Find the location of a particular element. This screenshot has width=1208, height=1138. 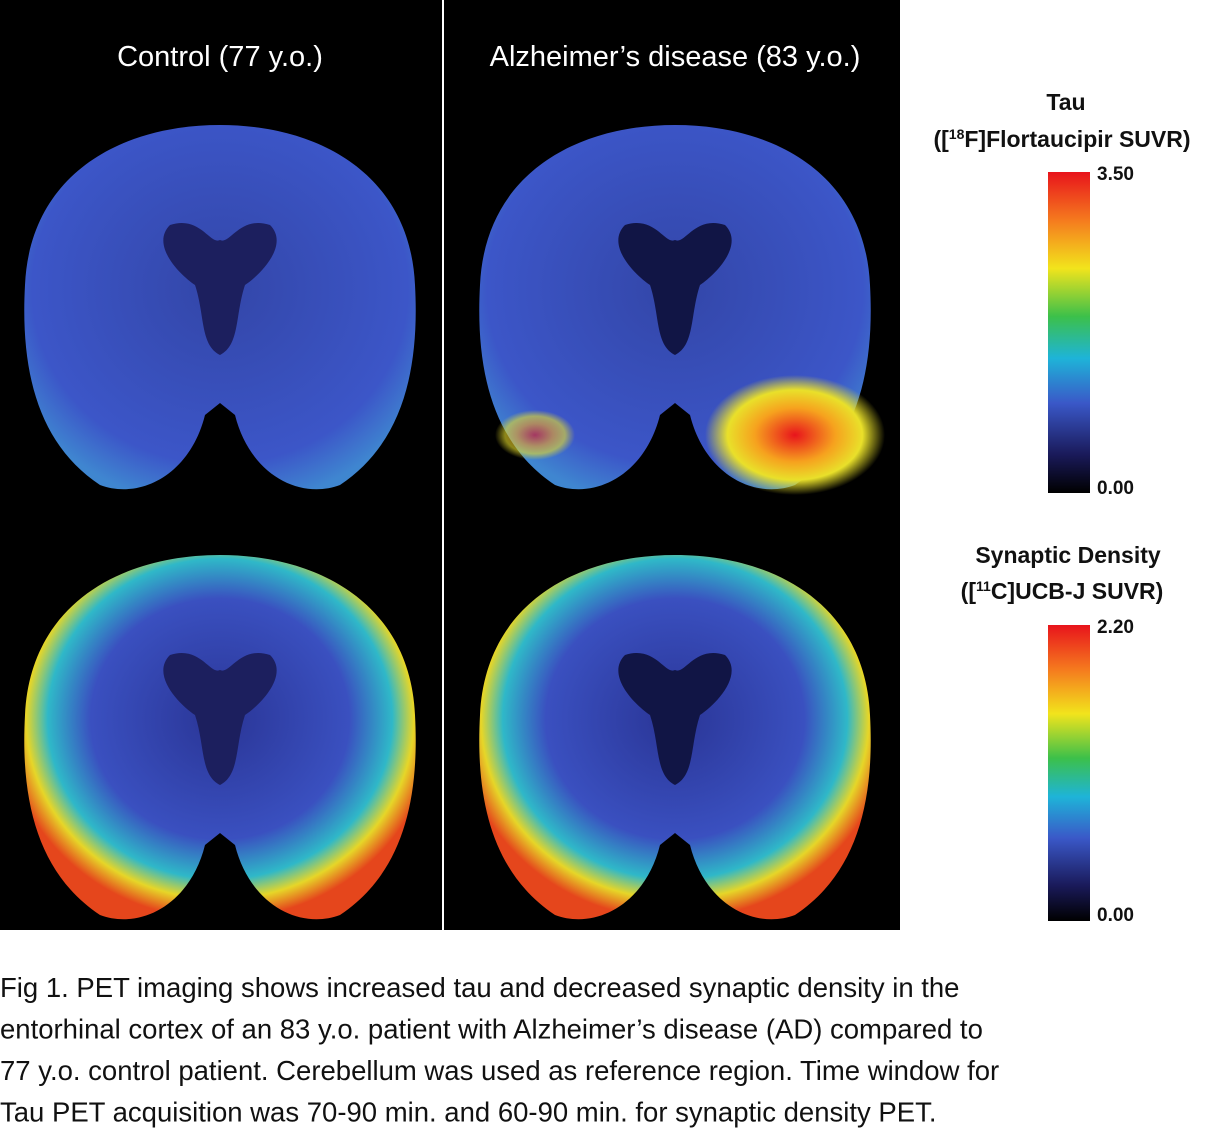

colorbar-max-label: 2.20 is located at coordinates (1115, 627).